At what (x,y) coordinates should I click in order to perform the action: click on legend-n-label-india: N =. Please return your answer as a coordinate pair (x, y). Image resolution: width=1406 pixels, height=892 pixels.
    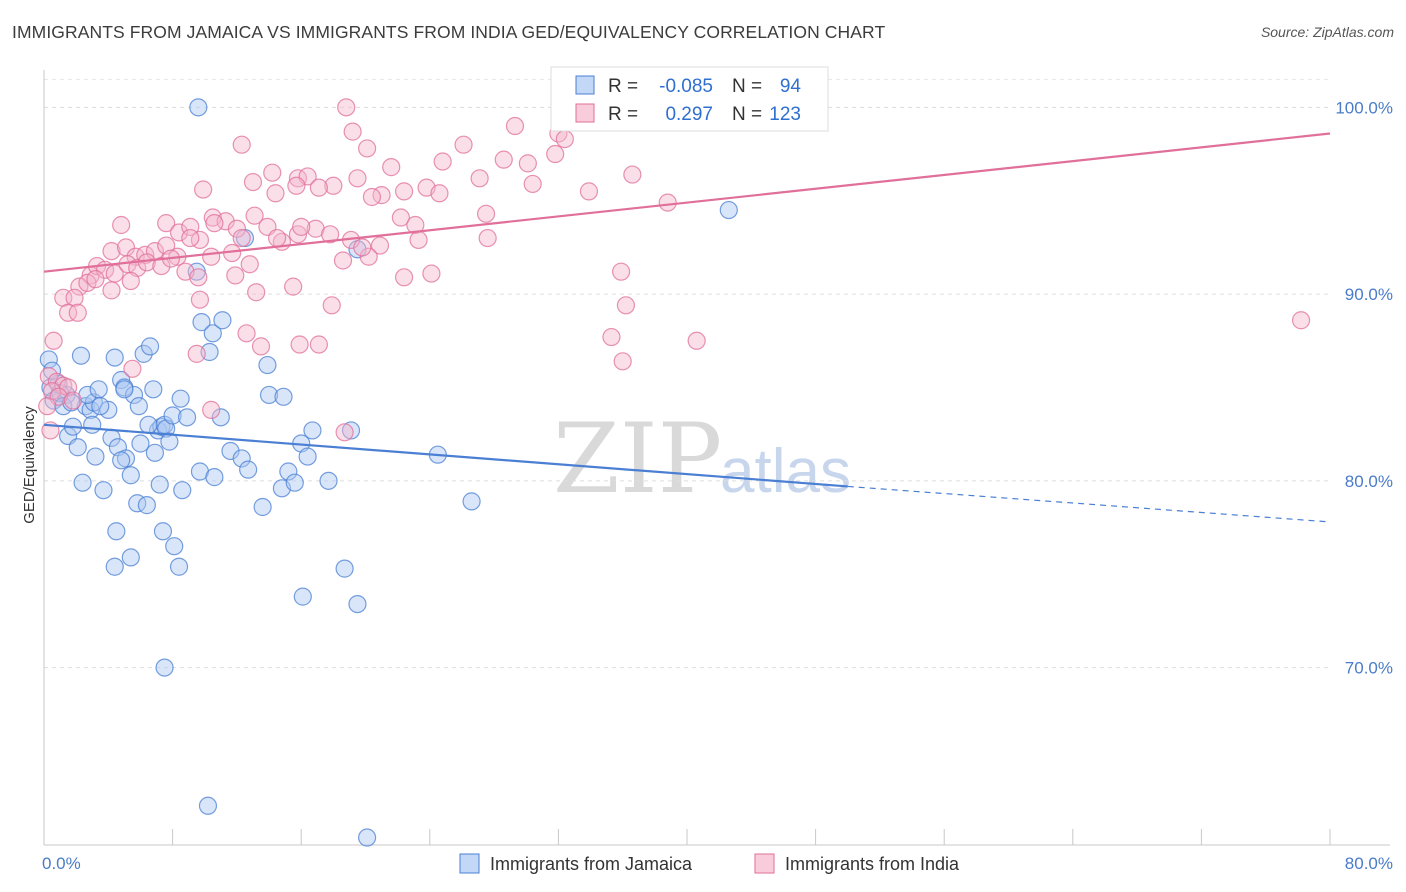
    Looking at the image, I should click on (747, 114).